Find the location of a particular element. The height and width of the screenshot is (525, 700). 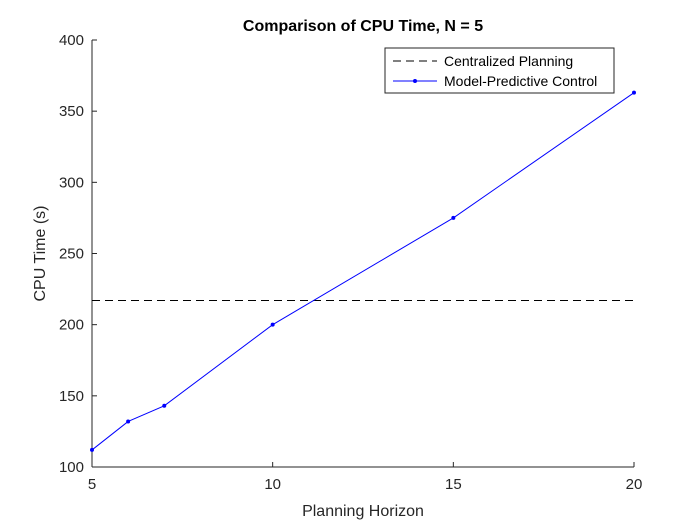

x-tick-label: 5 is located at coordinates (92, 484).